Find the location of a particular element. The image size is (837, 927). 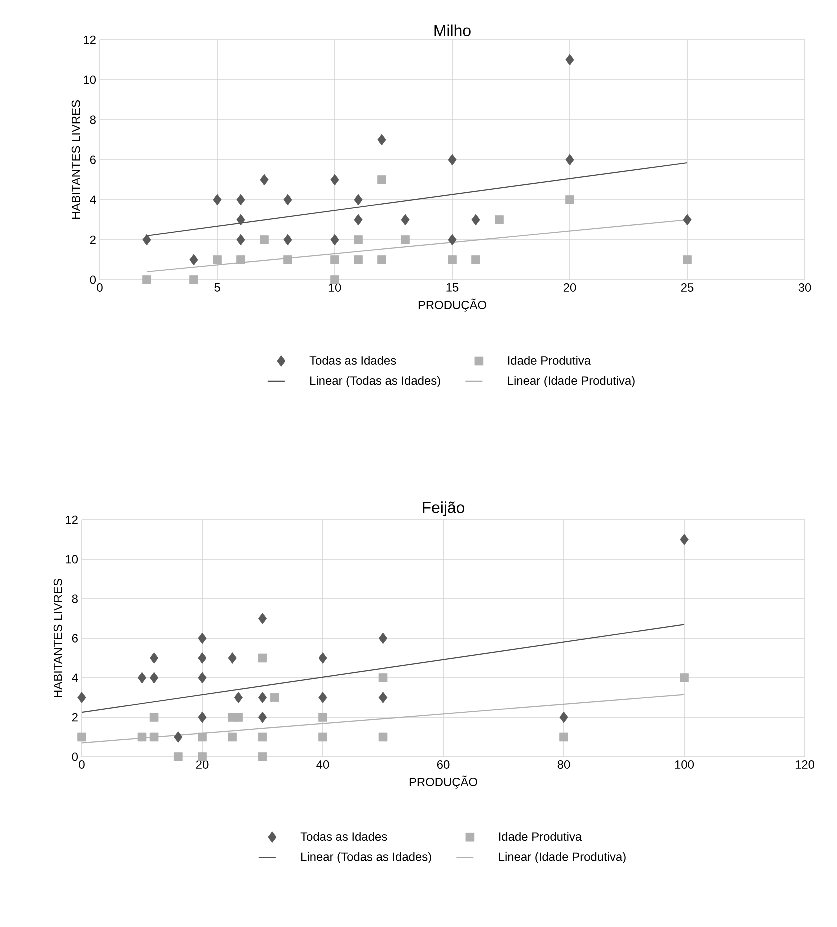

x-tick-label: 20 is located at coordinates (570, 288).